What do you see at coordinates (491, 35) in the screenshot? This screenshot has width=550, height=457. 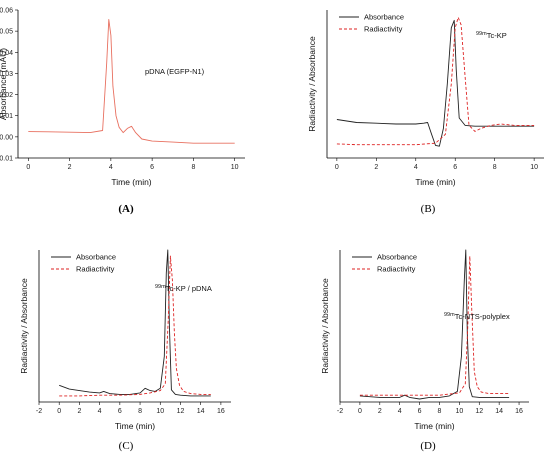 I see `peak-annotation: 99mTc-KP` at bounding box center [491, 35].